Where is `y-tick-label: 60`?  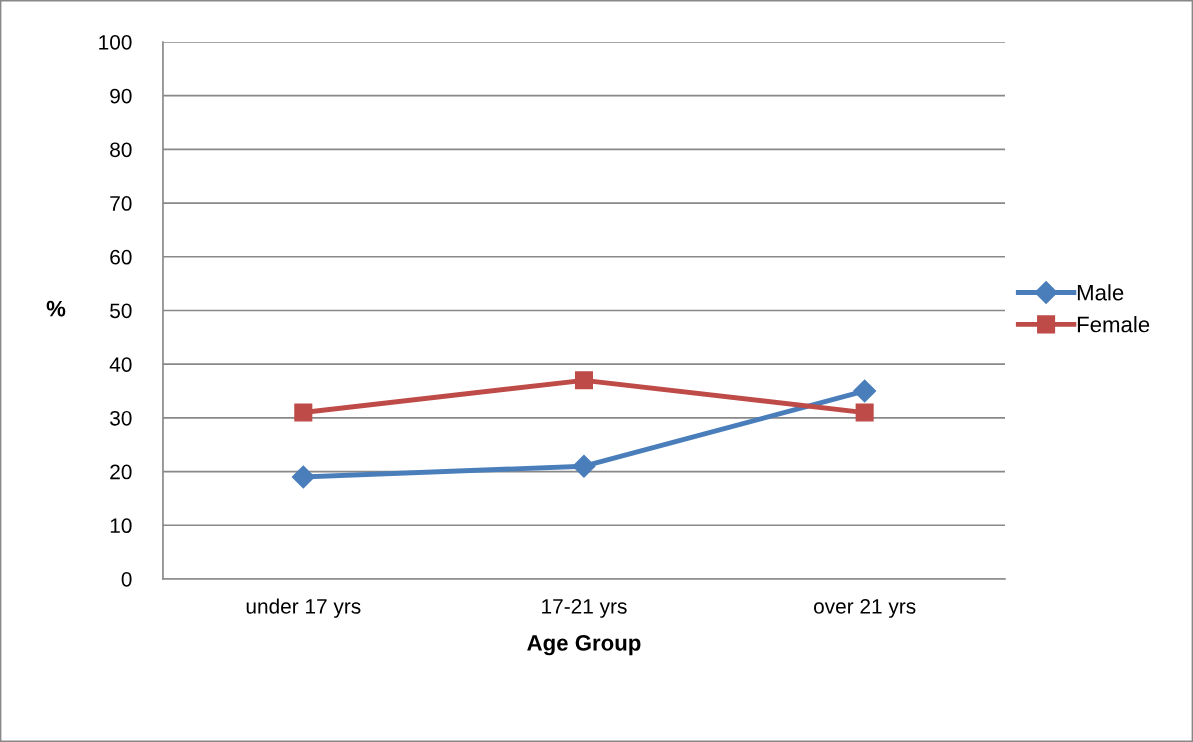 y-tick-label: 60 is located at coordinates (121, 257).